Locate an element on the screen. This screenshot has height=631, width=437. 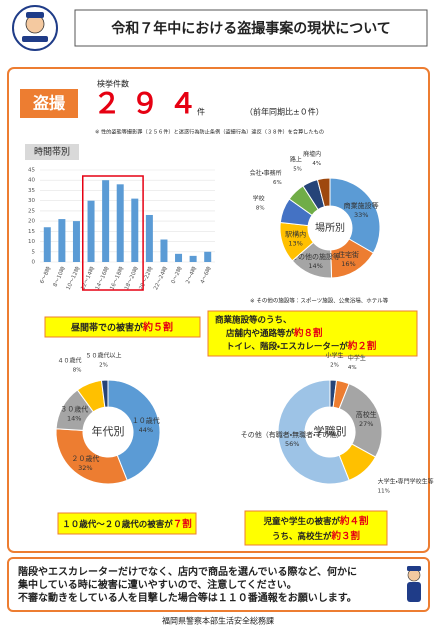
title-box is located at coordinates (251, 28).